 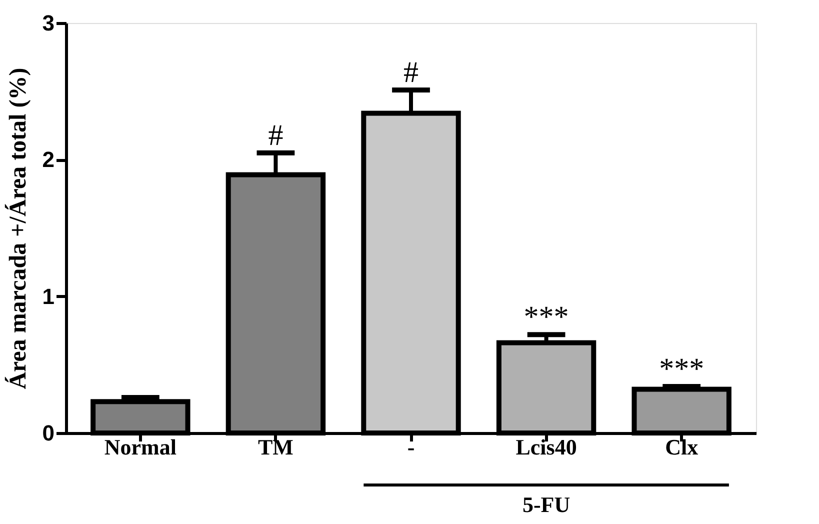 What do you see at coordinates (276, 447) in the screenshot?
I see `x-tick-label: TM` at bounding box center [276, 447].